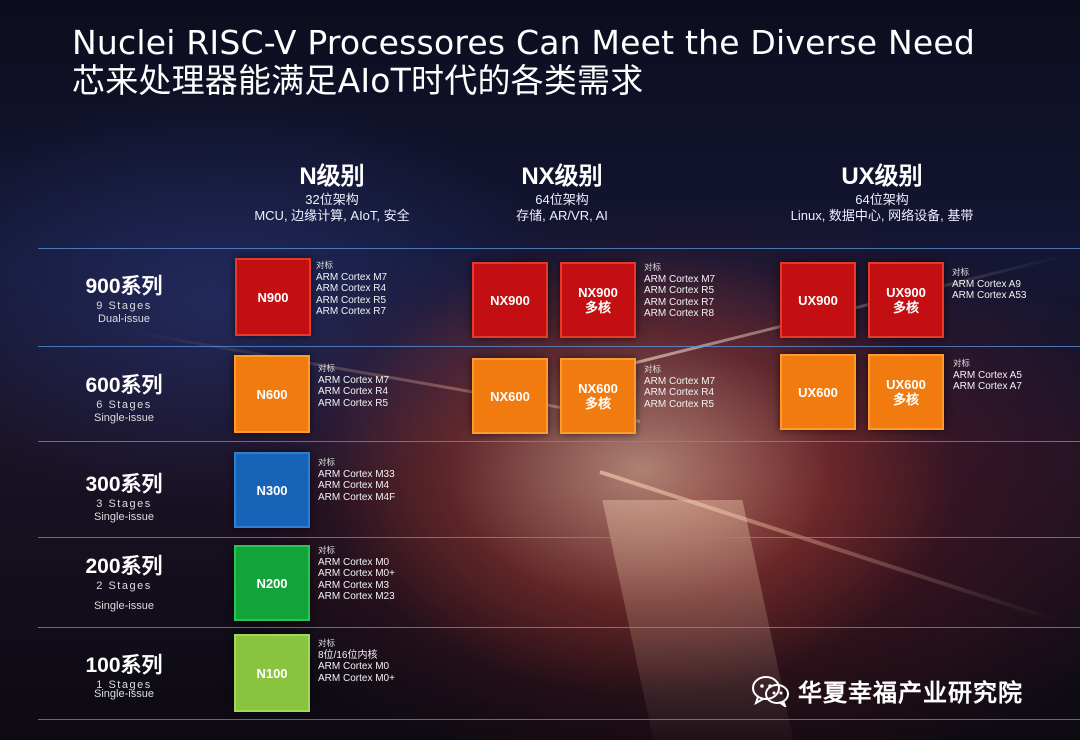  I want to click on column-apps: 存储, AR/VR, AI, so click(562, 215).